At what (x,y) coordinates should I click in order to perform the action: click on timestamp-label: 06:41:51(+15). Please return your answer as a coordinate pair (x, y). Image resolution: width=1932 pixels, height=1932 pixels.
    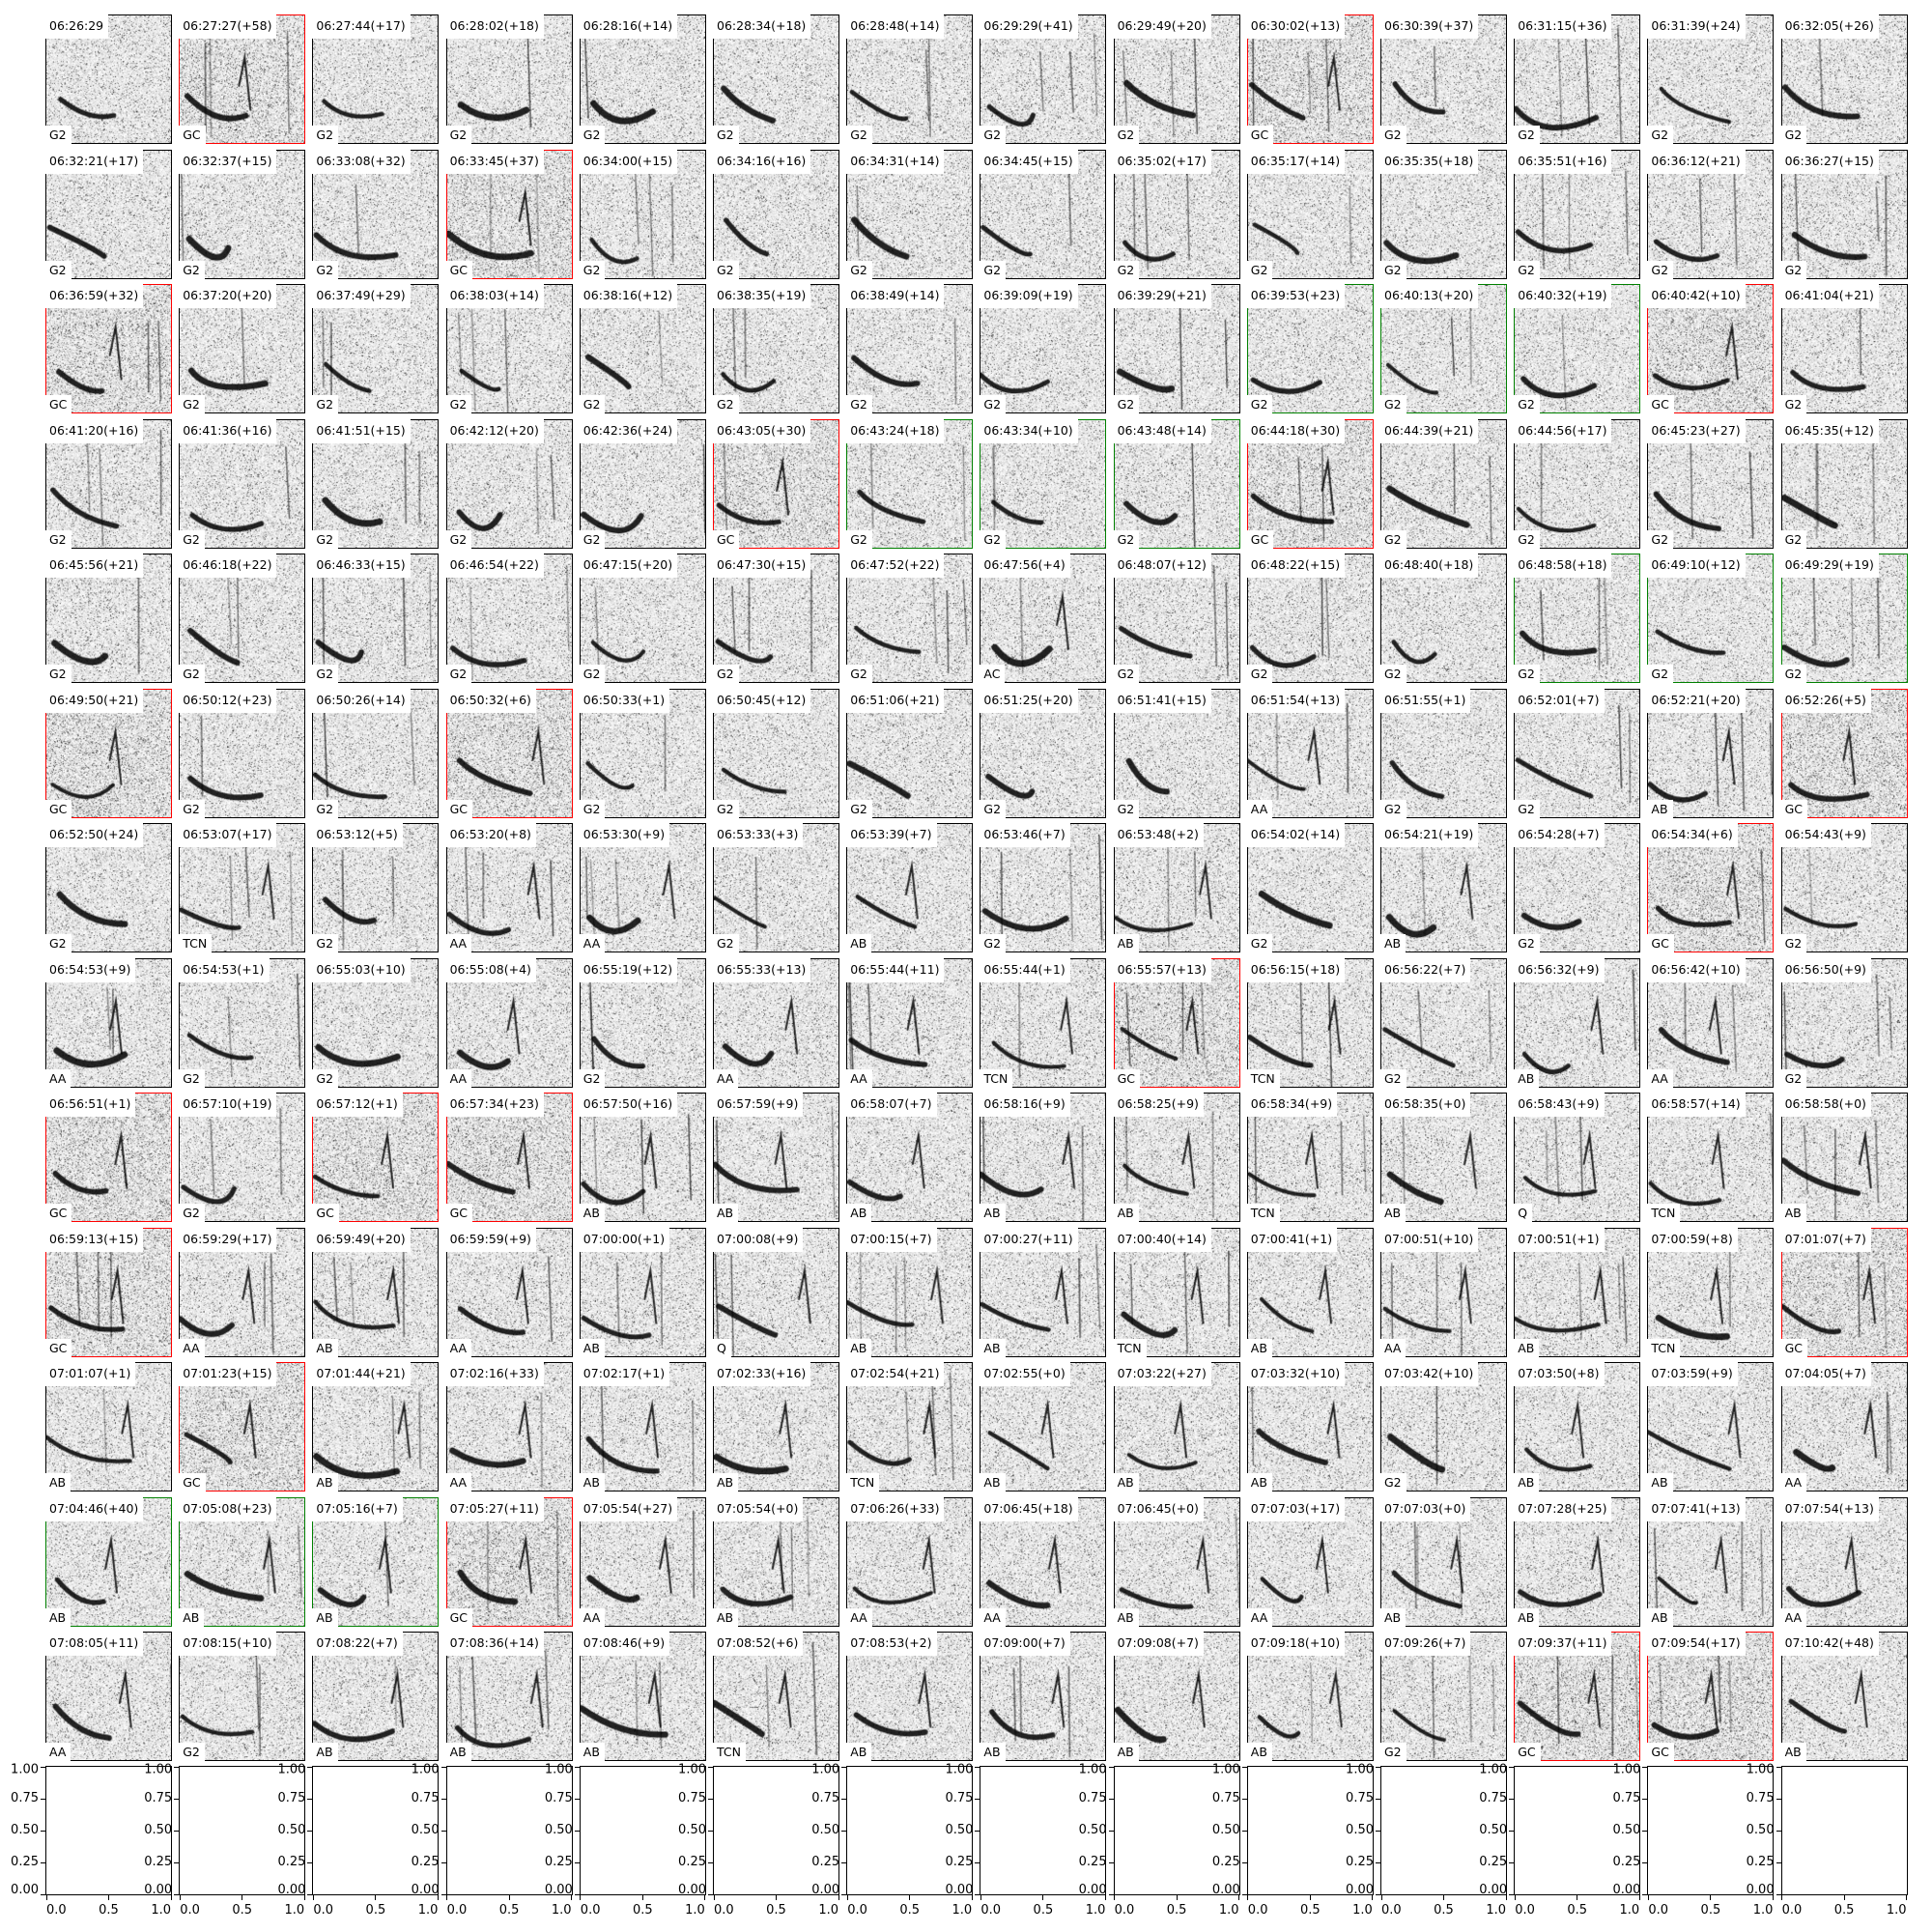
    Looking at the image, I should click on (361, 430).